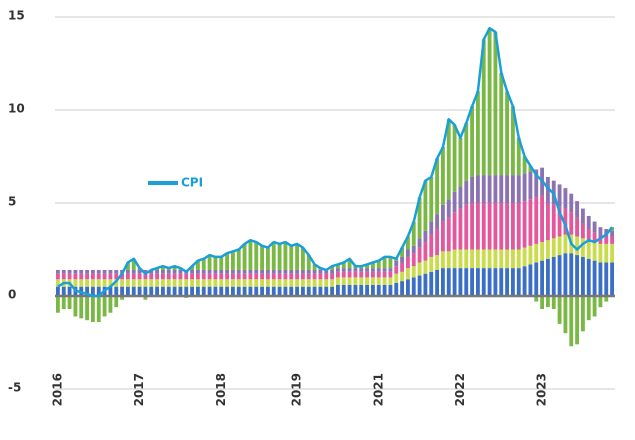 The width and height of the screenshot is (635, 440). What do you see at coordinates (12, 202) in the screenshot?
I see `y-tick-label: 5` at bounding box center [12, 202].